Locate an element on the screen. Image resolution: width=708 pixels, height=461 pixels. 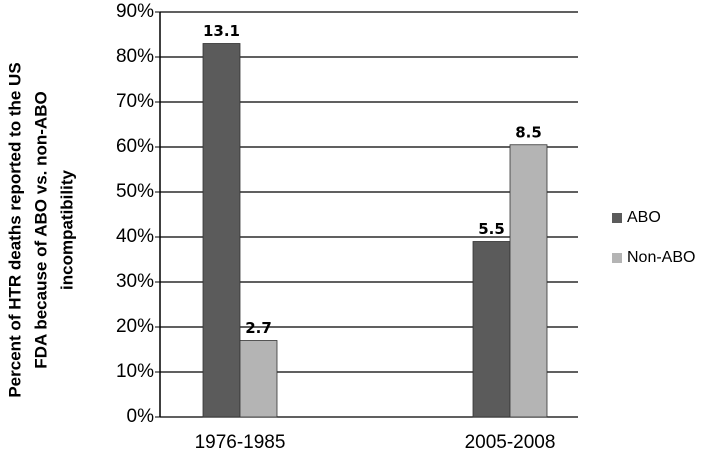
y-tick-label: 80% is located at coordinates (135, 56).